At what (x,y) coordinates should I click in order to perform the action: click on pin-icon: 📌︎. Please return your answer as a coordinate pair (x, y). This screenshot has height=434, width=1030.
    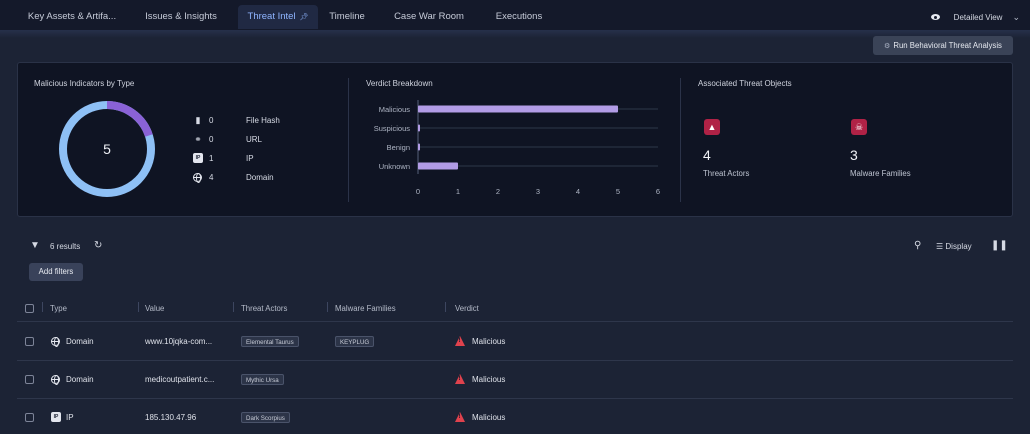
    Looking at the image, I should click on (304, 17).